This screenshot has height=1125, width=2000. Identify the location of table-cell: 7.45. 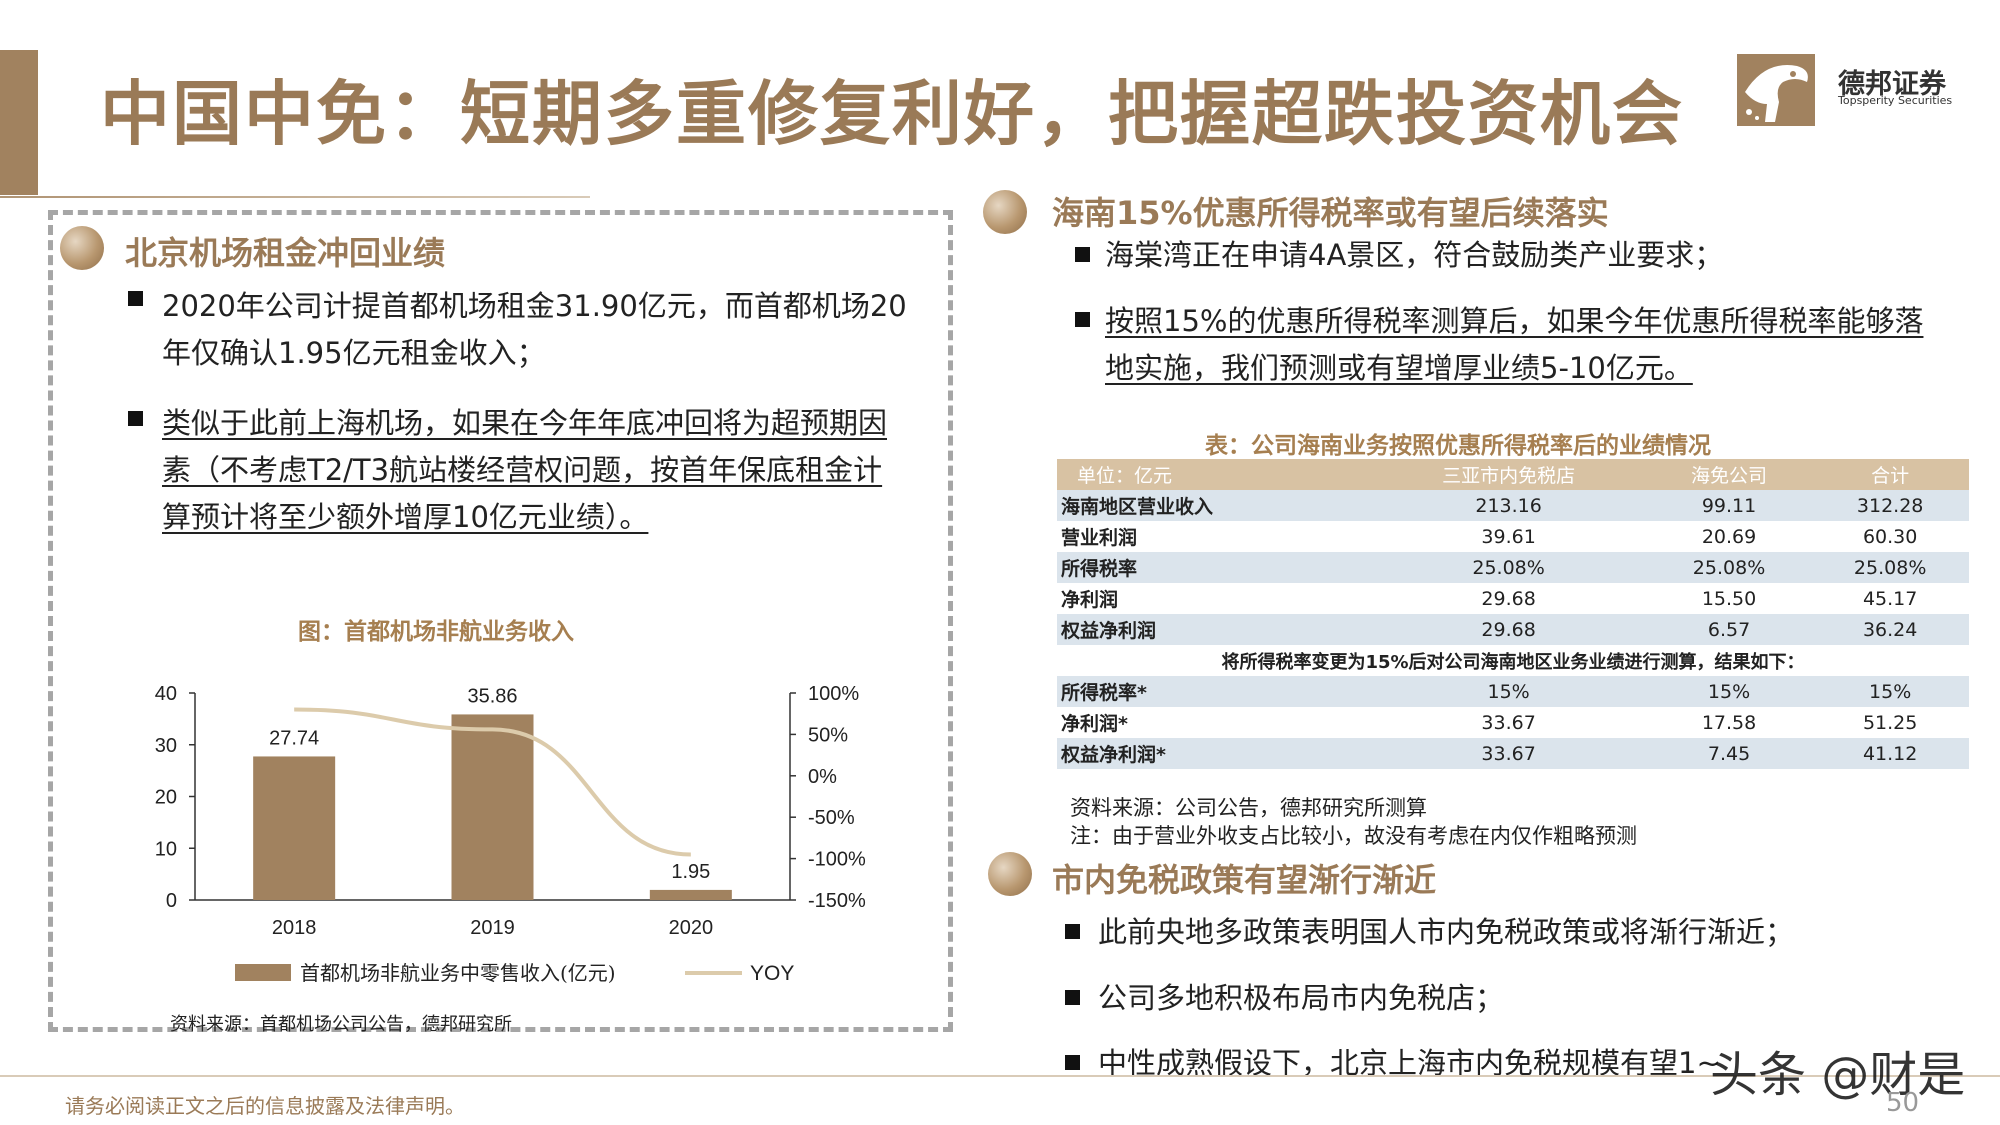
(1729, 753).